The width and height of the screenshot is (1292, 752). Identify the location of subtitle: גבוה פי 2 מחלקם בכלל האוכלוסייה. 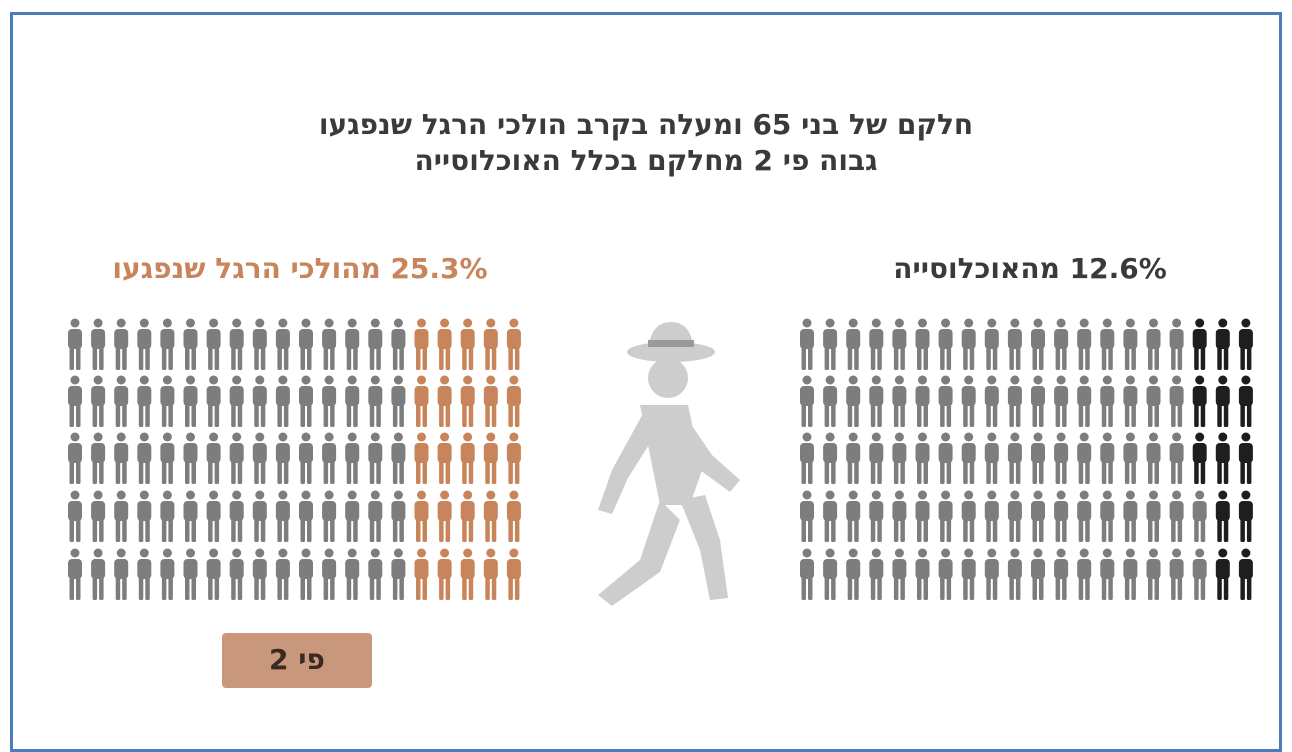
(646, 160).